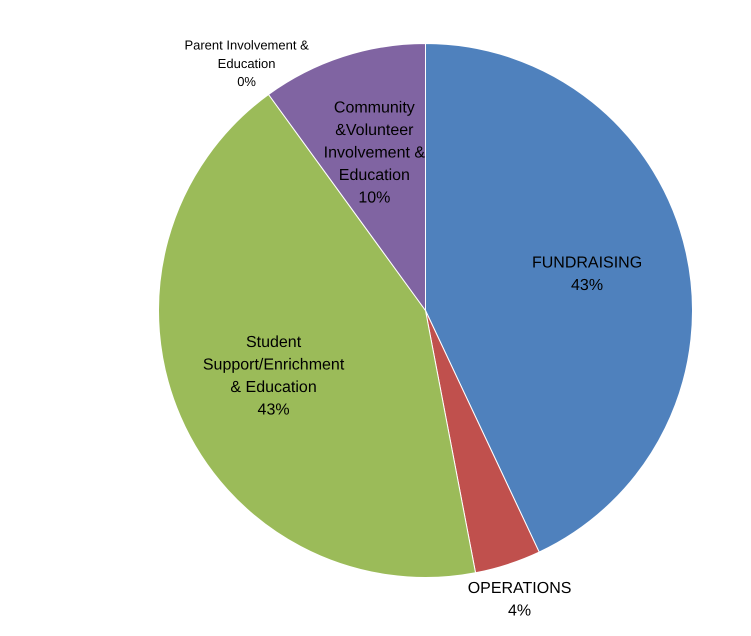 The image size is (751, 636). What do you see at coordinates (246, 82) in the screenshot?
I see `text: 0%` at bounding box center [246, 82].